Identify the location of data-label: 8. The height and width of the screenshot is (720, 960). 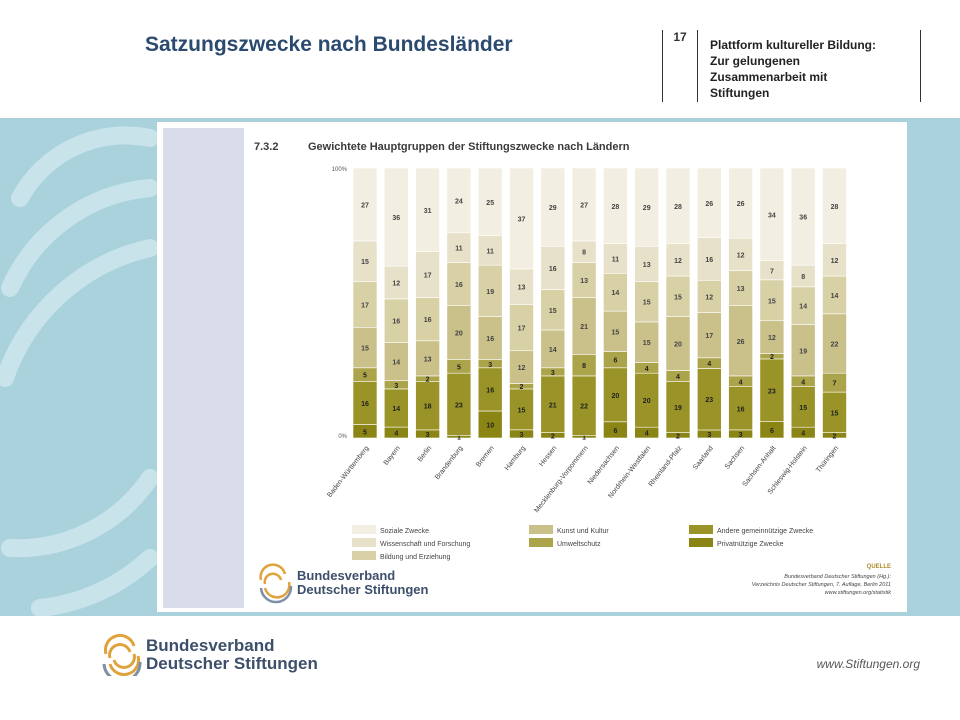
(584, 366).